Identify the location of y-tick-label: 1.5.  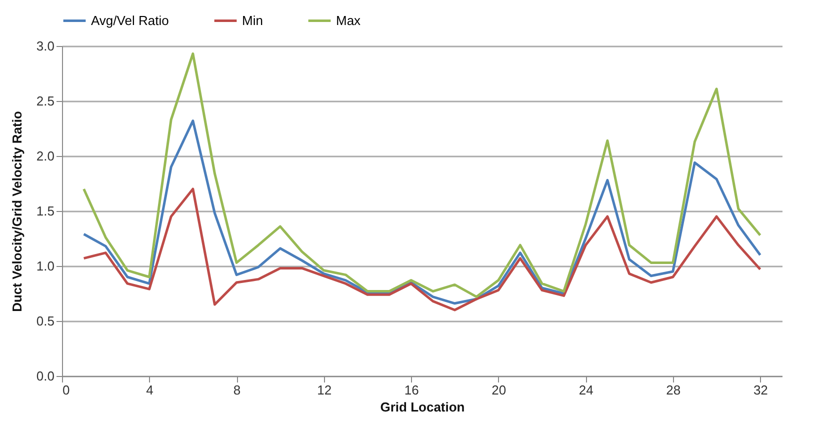
(45, 211).